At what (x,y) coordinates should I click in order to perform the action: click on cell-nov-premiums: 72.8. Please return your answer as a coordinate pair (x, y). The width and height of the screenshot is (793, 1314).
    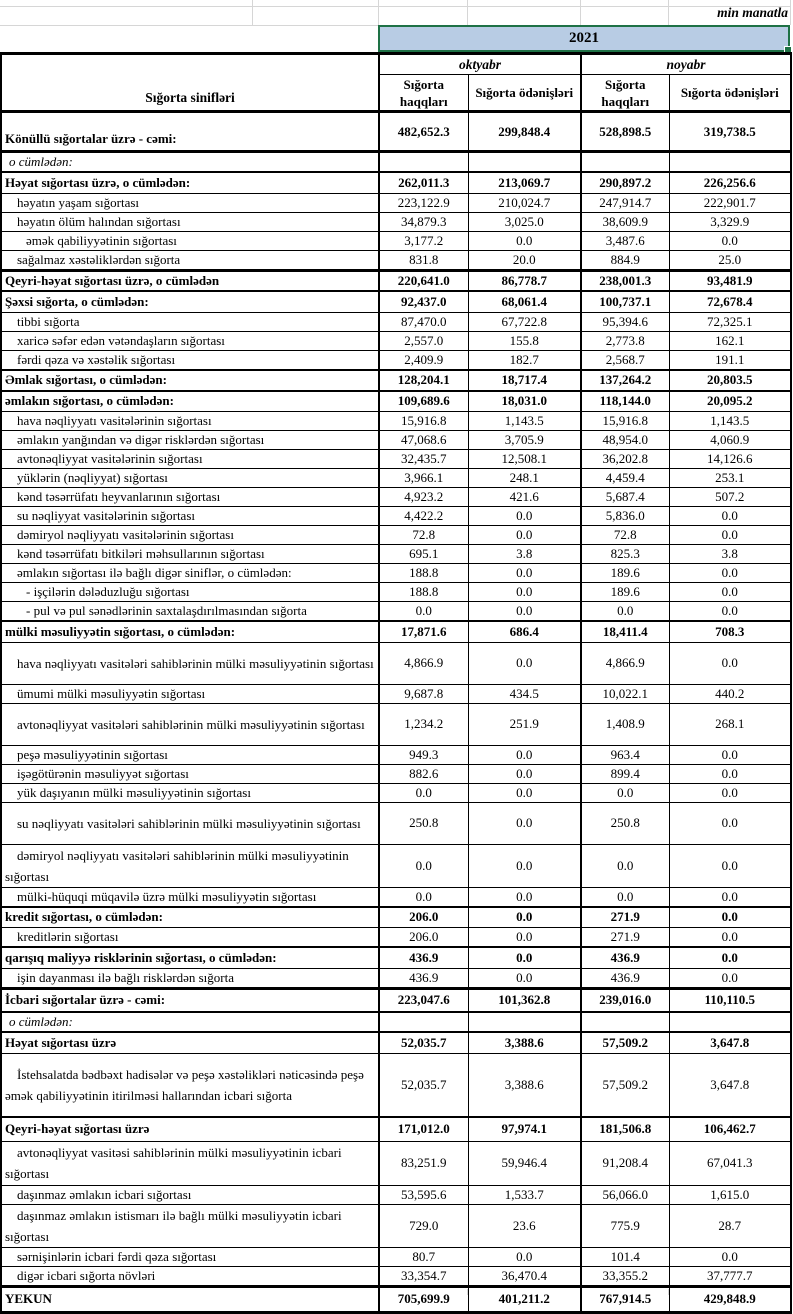
    Looking at the image, I should click on (625, 535).